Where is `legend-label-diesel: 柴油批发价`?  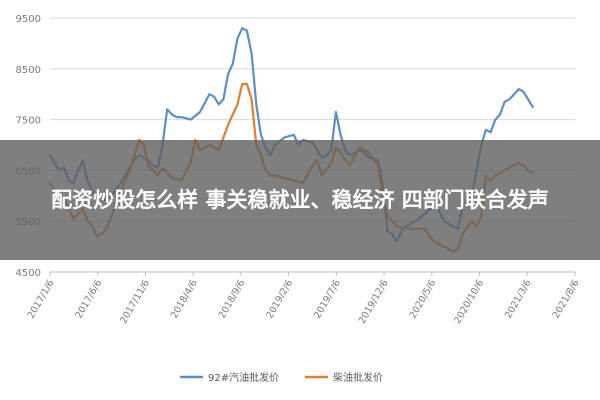 legend-label-diesel: 柴油批发价 is located at coordinates (358, 377).